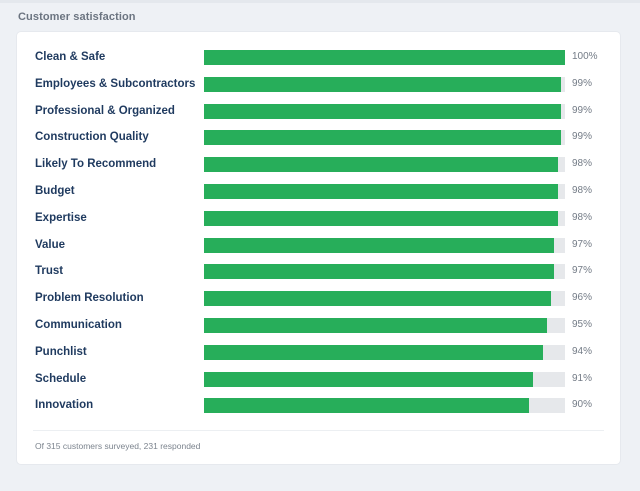  What do you see at coordinates (92, 137) in the screenshot?
I see `rating-label: Construction Quality` at bounding box center [92, 137].